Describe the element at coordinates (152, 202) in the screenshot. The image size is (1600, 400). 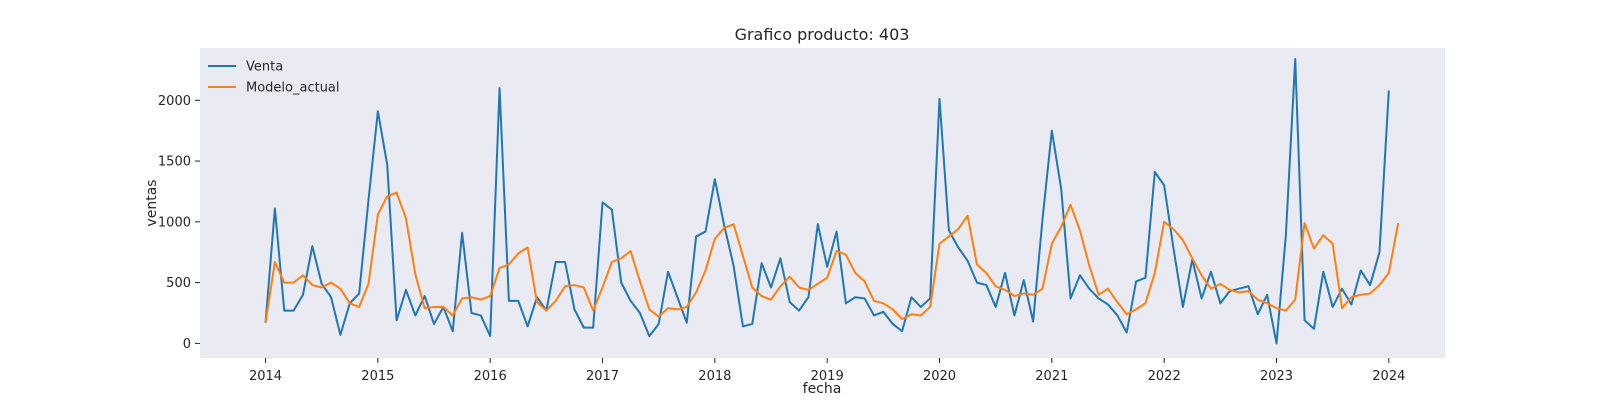
I see `y-axis-label: ventas` at that location.